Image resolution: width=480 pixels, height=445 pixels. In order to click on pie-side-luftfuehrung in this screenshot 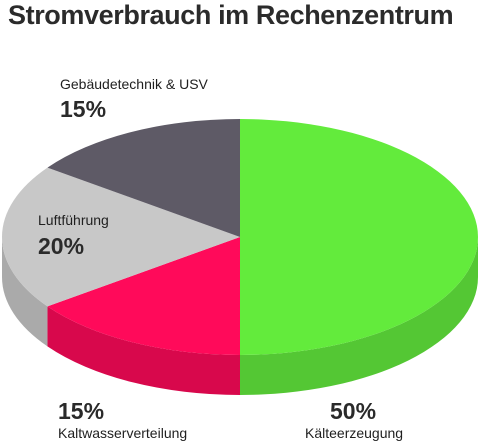, I will do `click(25, 292)`.